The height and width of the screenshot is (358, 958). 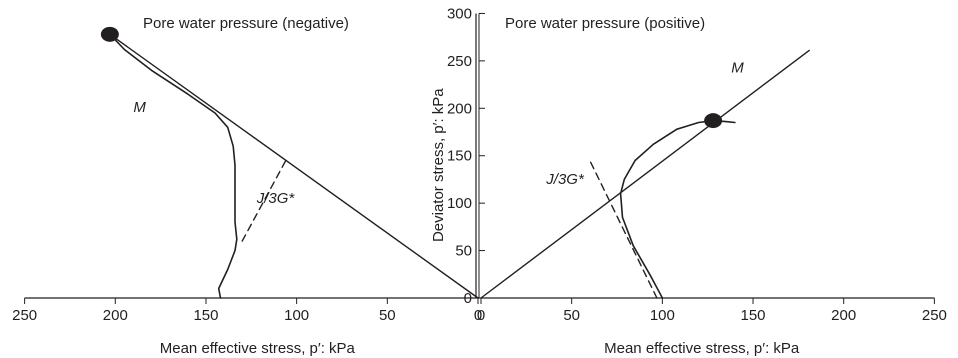 I want to click on y-tick-label: 100, so click(x=459, y=203).